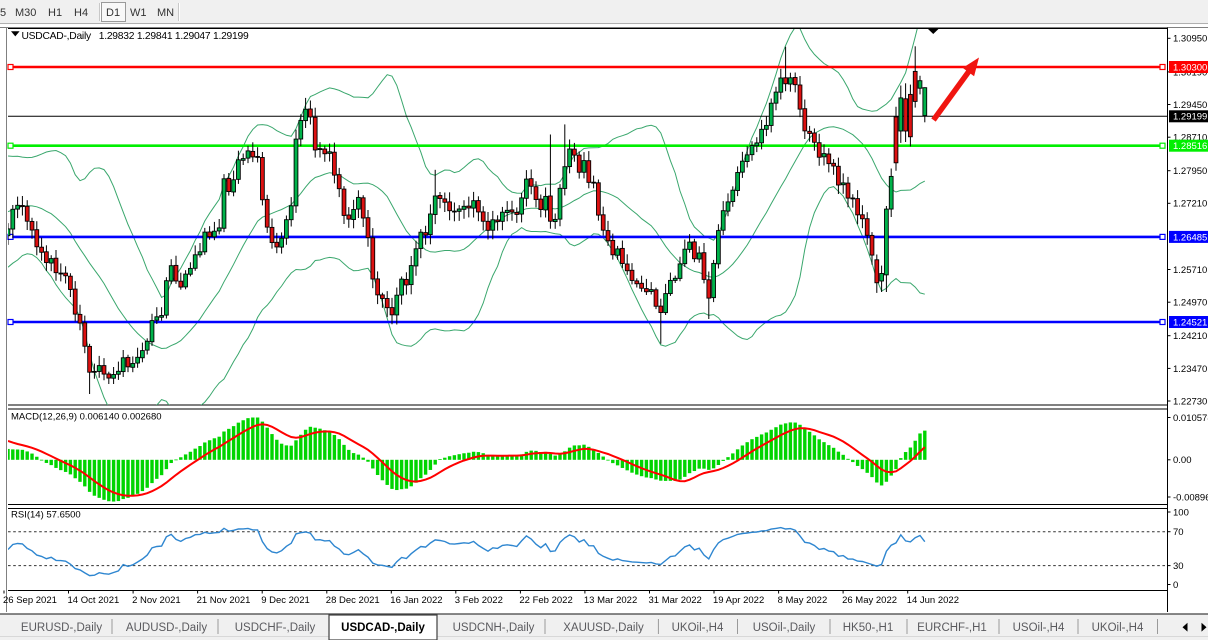 Image resolution: width=1208 pixels, height=640 pixels. I want to click on svg-text: 1.24521, so click(1190, 322).